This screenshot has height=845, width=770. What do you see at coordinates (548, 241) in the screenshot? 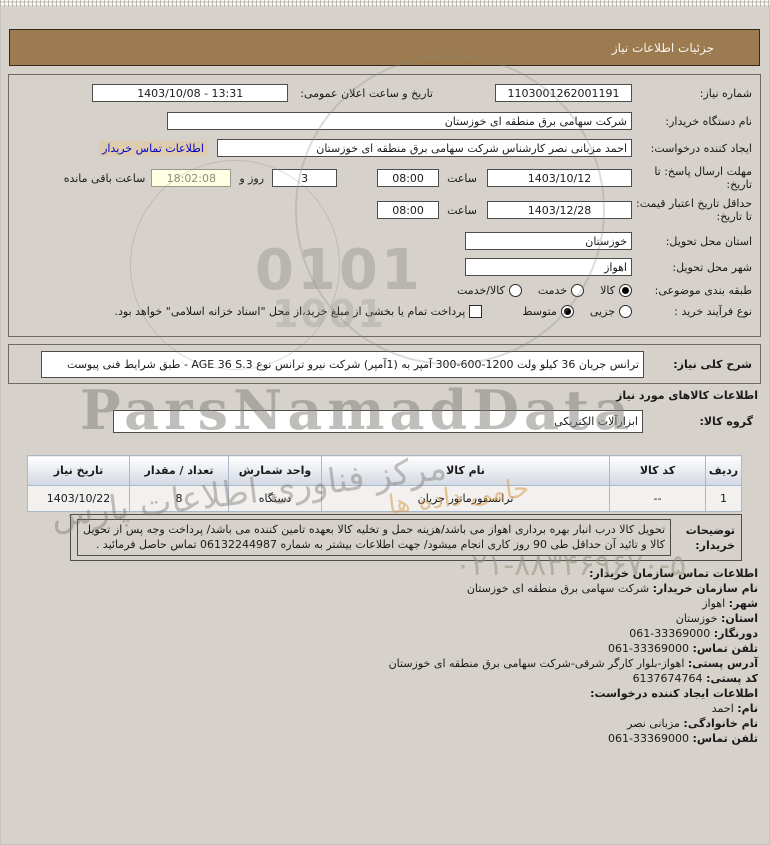
I see `delivery-province-input: خوزستان` at bounding box center [548, 241].